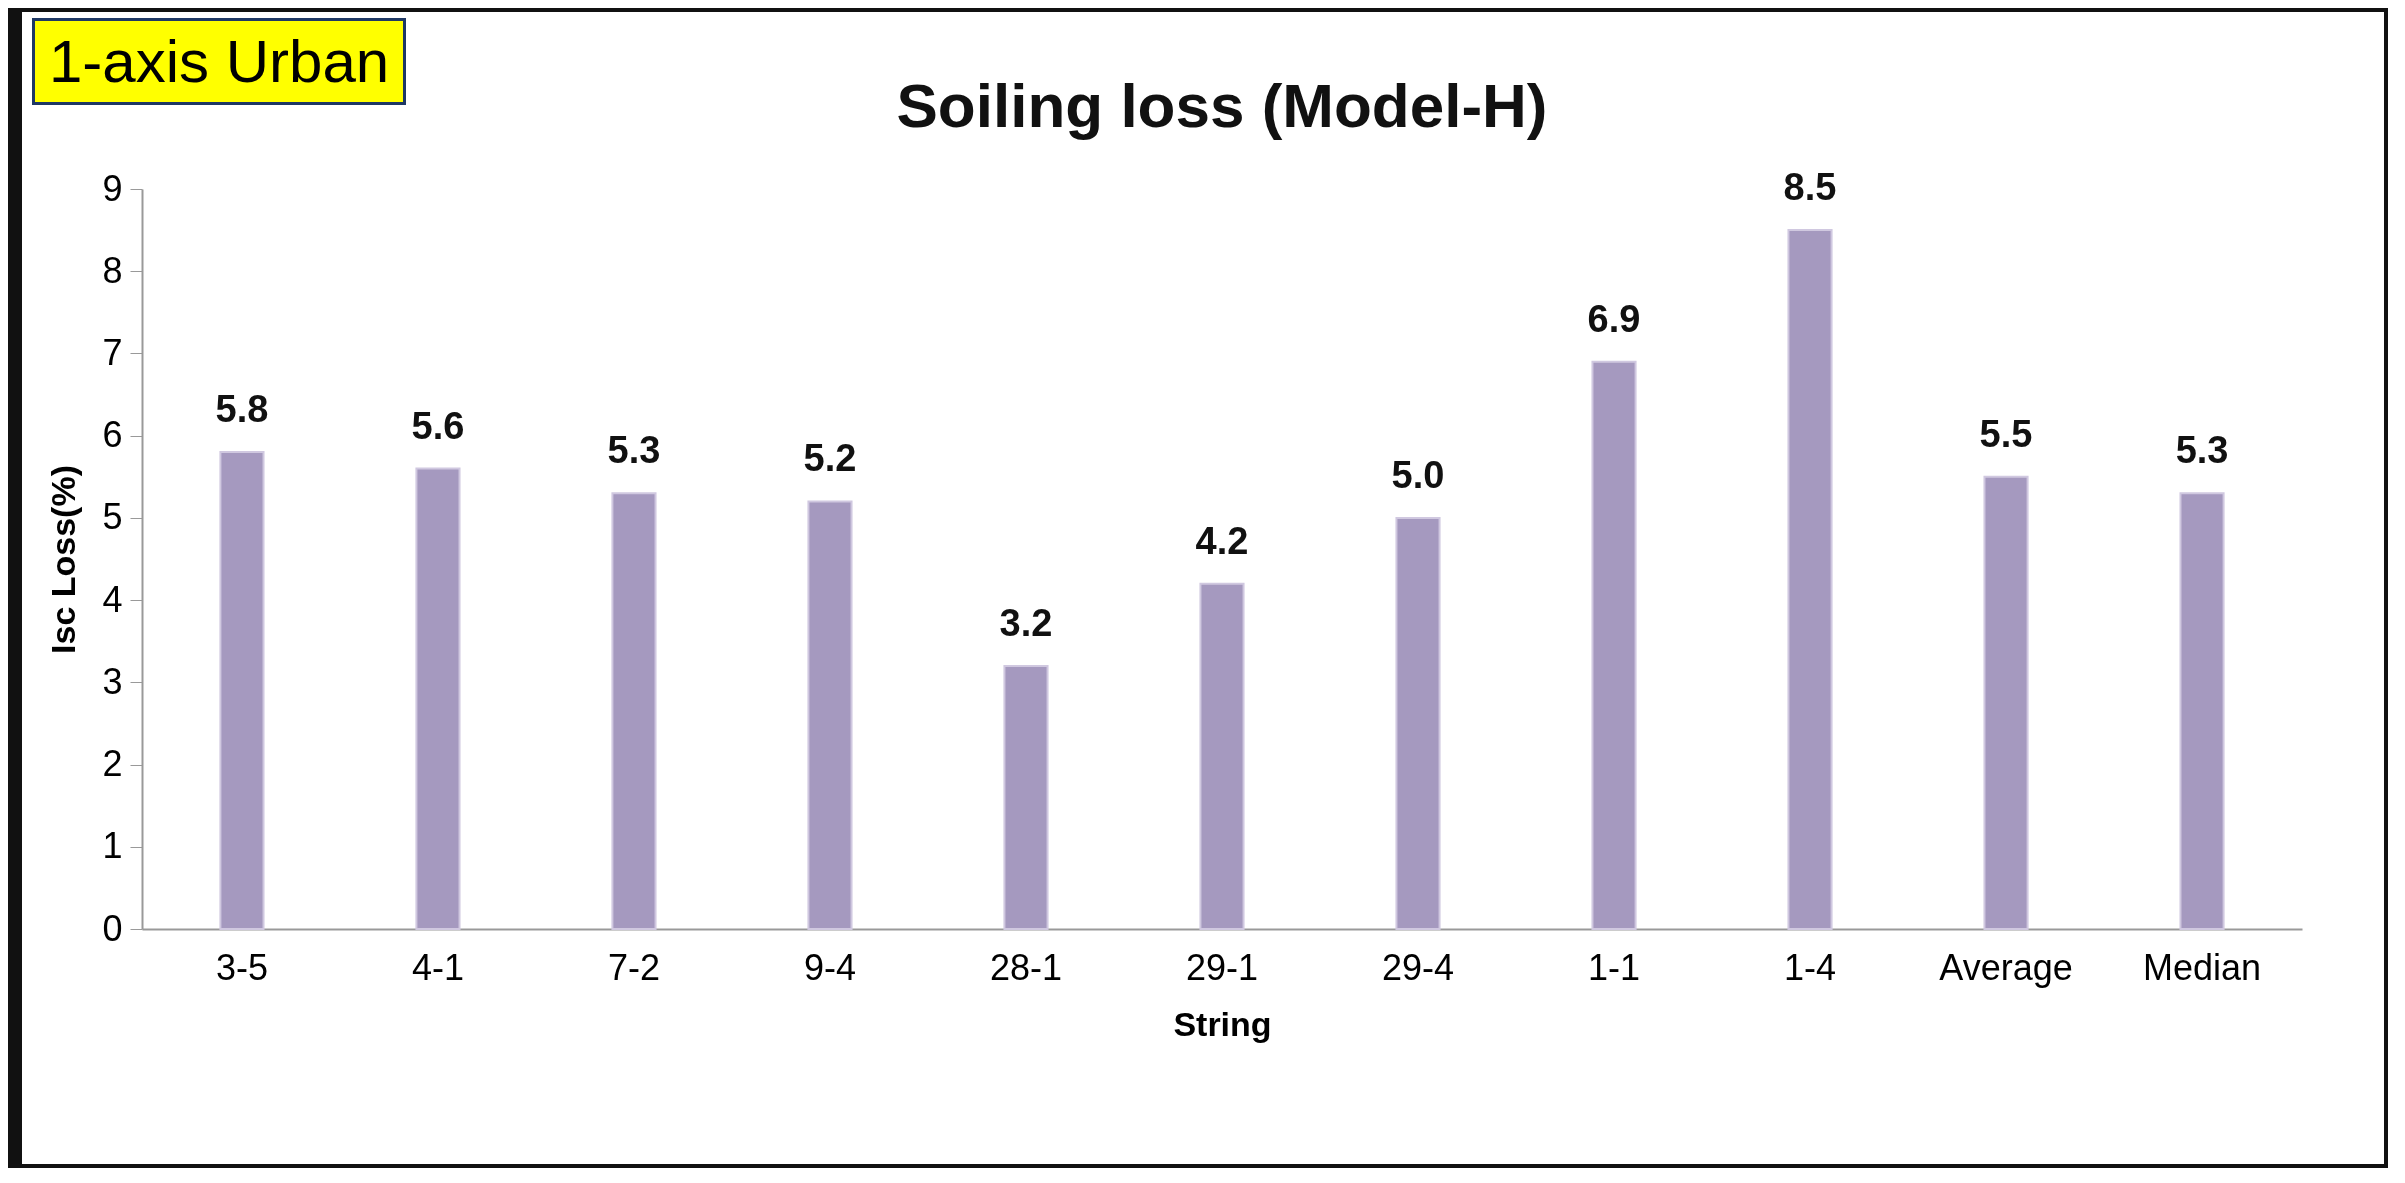 This screenshot has width=2405, height=1183. What do you see at coordinates (112, 681) in the screenshot?
I see `y-tick-label: 3` at bounding box center [112, 681].